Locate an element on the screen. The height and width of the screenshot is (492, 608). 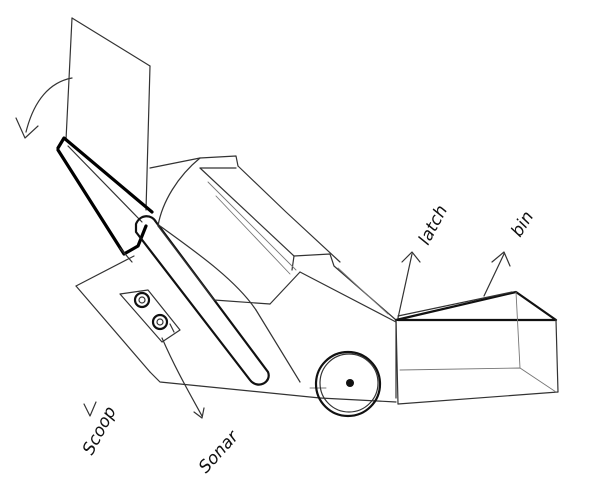
flap-motion-arrow is located at coordinates (44, 108).